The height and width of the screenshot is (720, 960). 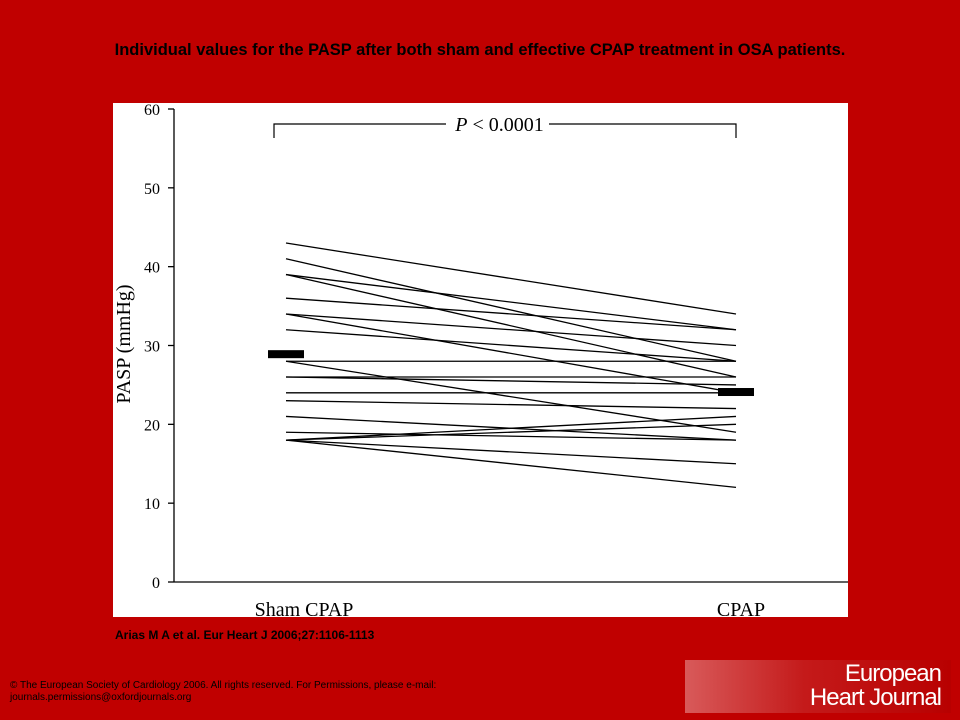 What do you see at coordinates (101, 697) in the screenshot?
I see `copyright-email: journals.permissions@oxfordjournals.org` at bounding box center [101, 697].